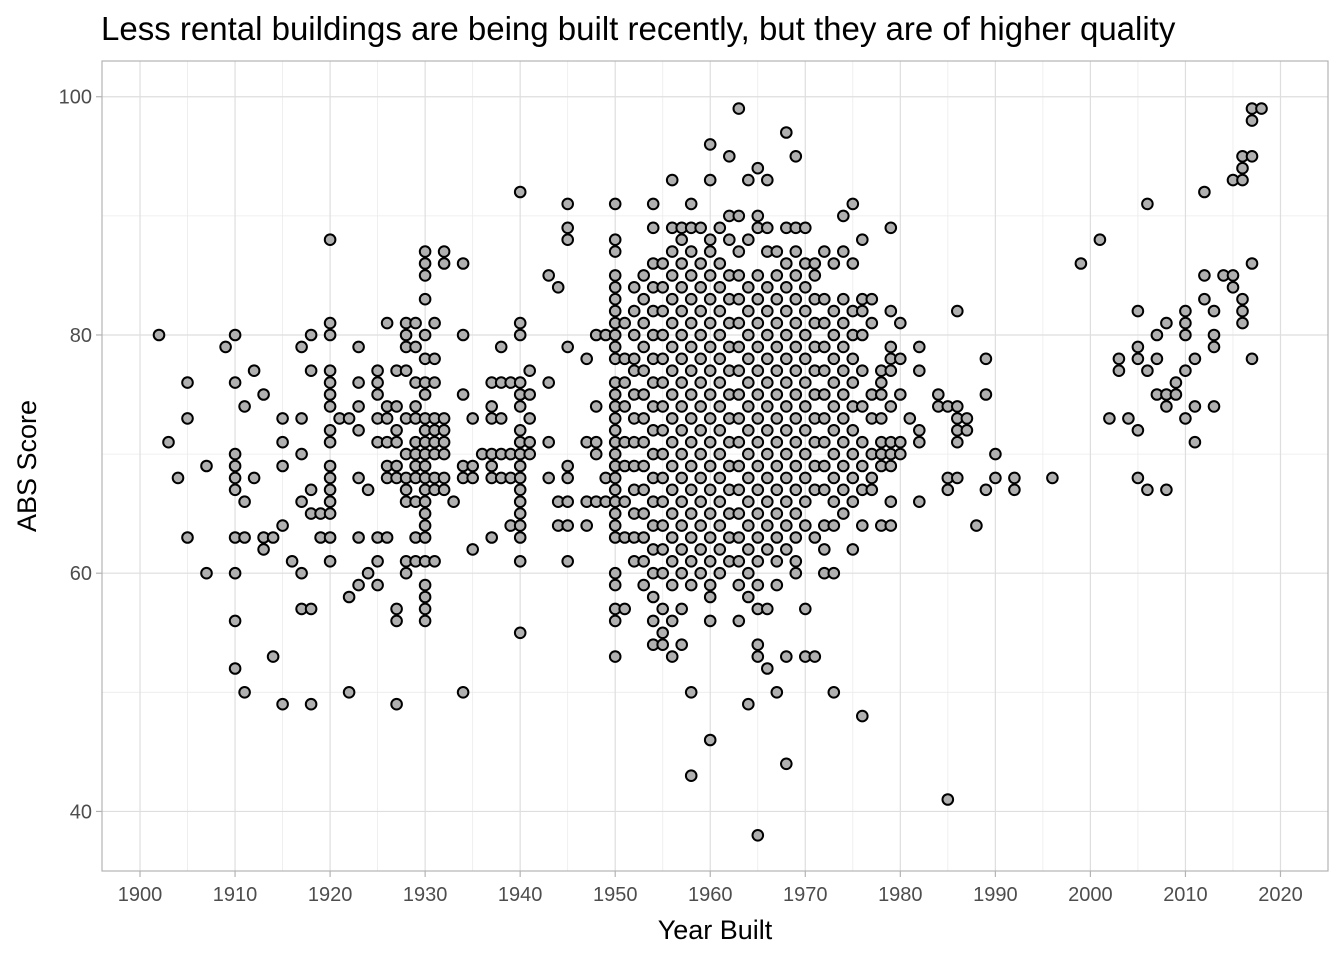 This screenshot has width=1344, height=960. Describe the element at coordinates (75, 98) in the screenshot. I see `y-tick-label: 100` at that location.